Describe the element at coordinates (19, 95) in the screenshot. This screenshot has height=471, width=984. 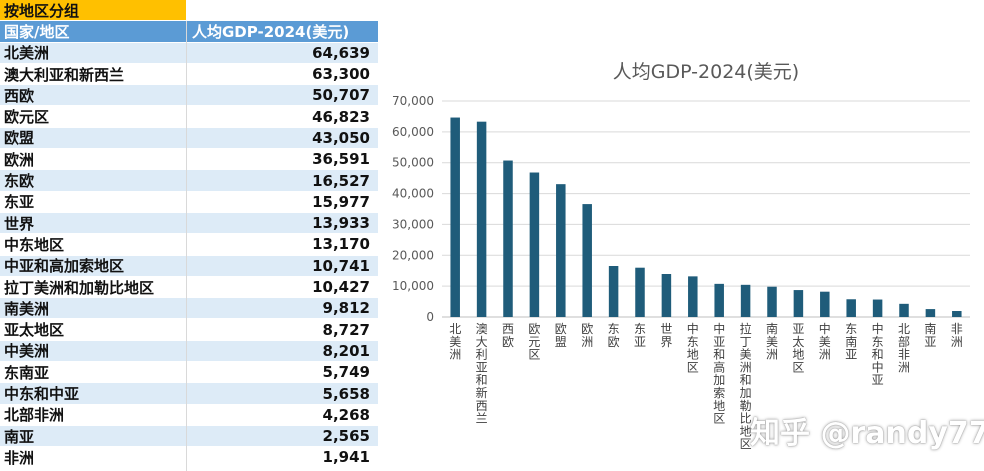
I see `region-cell: 西欧` at that location.